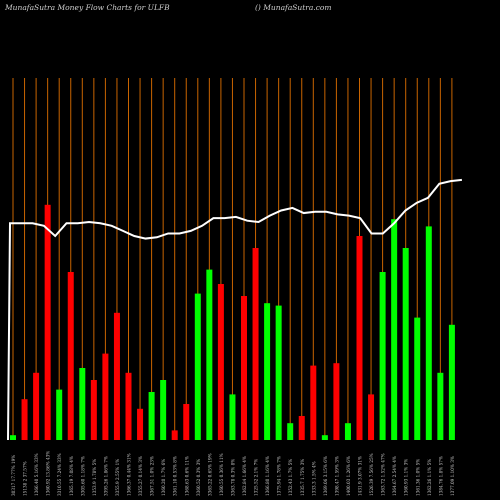 The width and height of the screenshot is (500, 500). I want to click on x-tick-label: 1368.63 0.6% 11%, so click(186, 476).